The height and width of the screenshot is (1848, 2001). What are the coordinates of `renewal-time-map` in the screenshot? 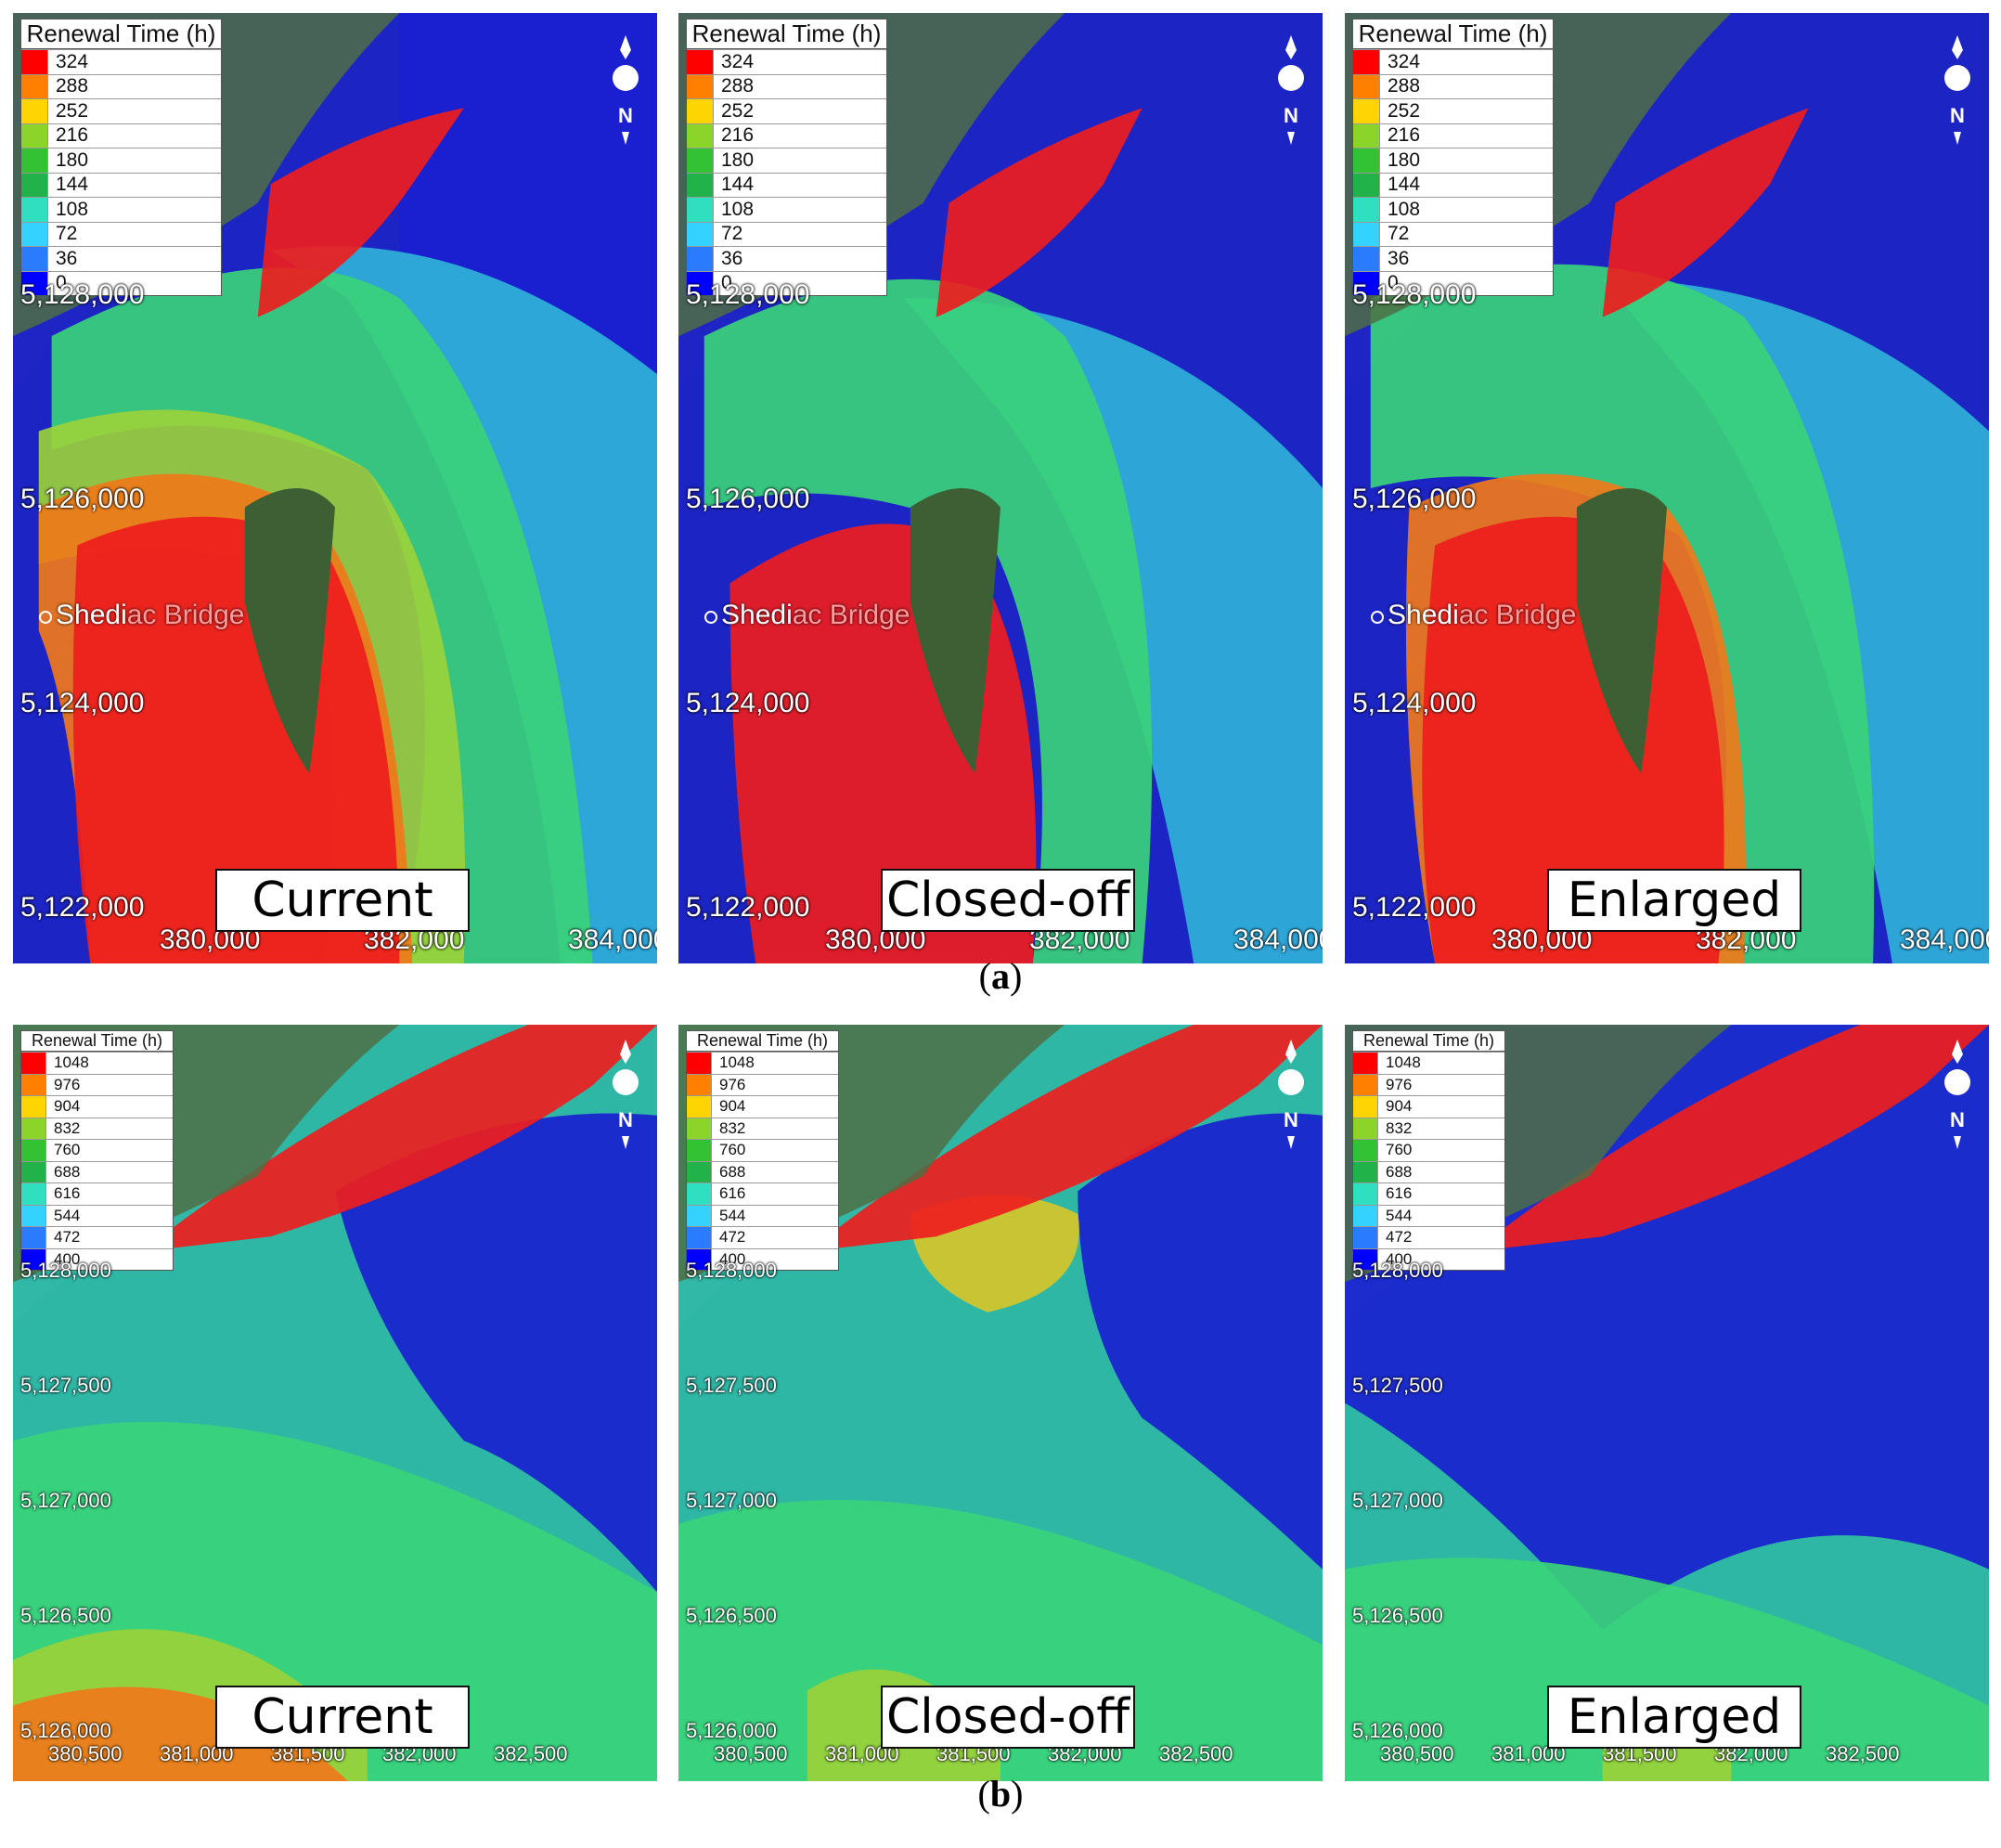 It's located at (1667, 1403).